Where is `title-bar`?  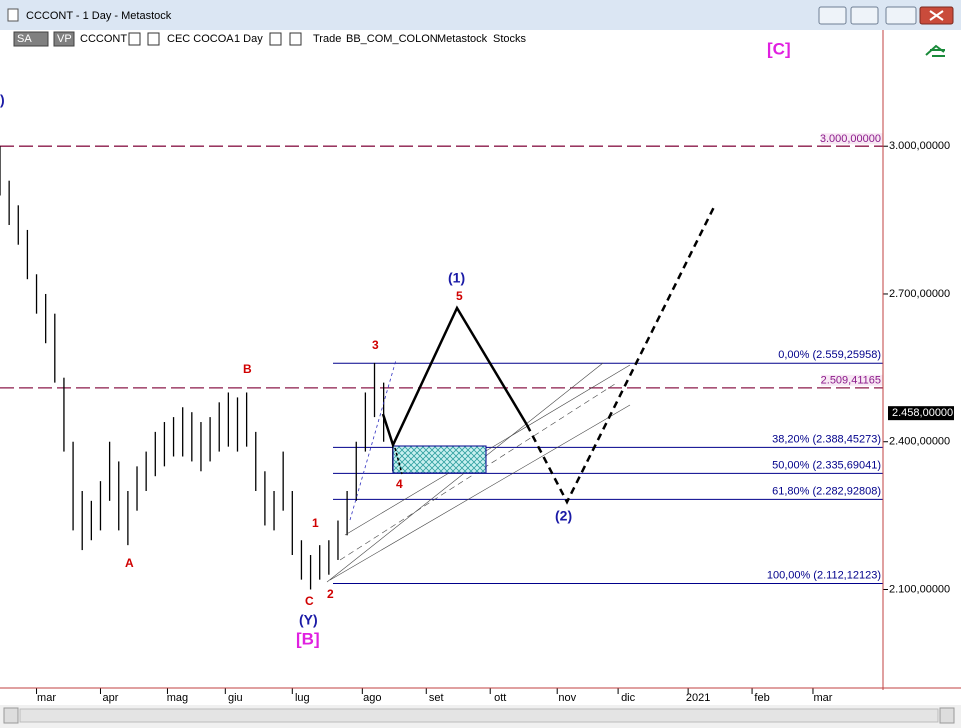
title-bar is located at coordinates (480, 15).